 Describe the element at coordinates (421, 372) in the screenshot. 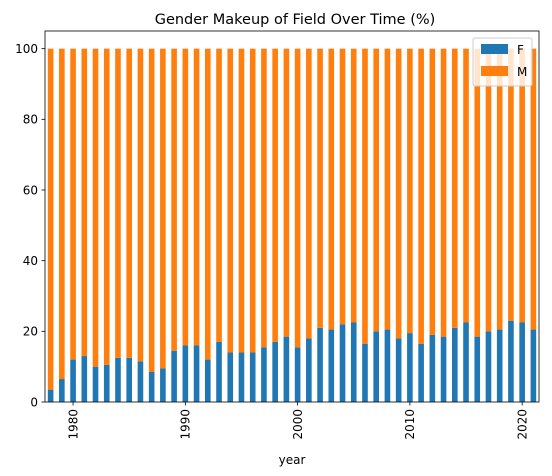

I see `bar-f-2011` at that location.